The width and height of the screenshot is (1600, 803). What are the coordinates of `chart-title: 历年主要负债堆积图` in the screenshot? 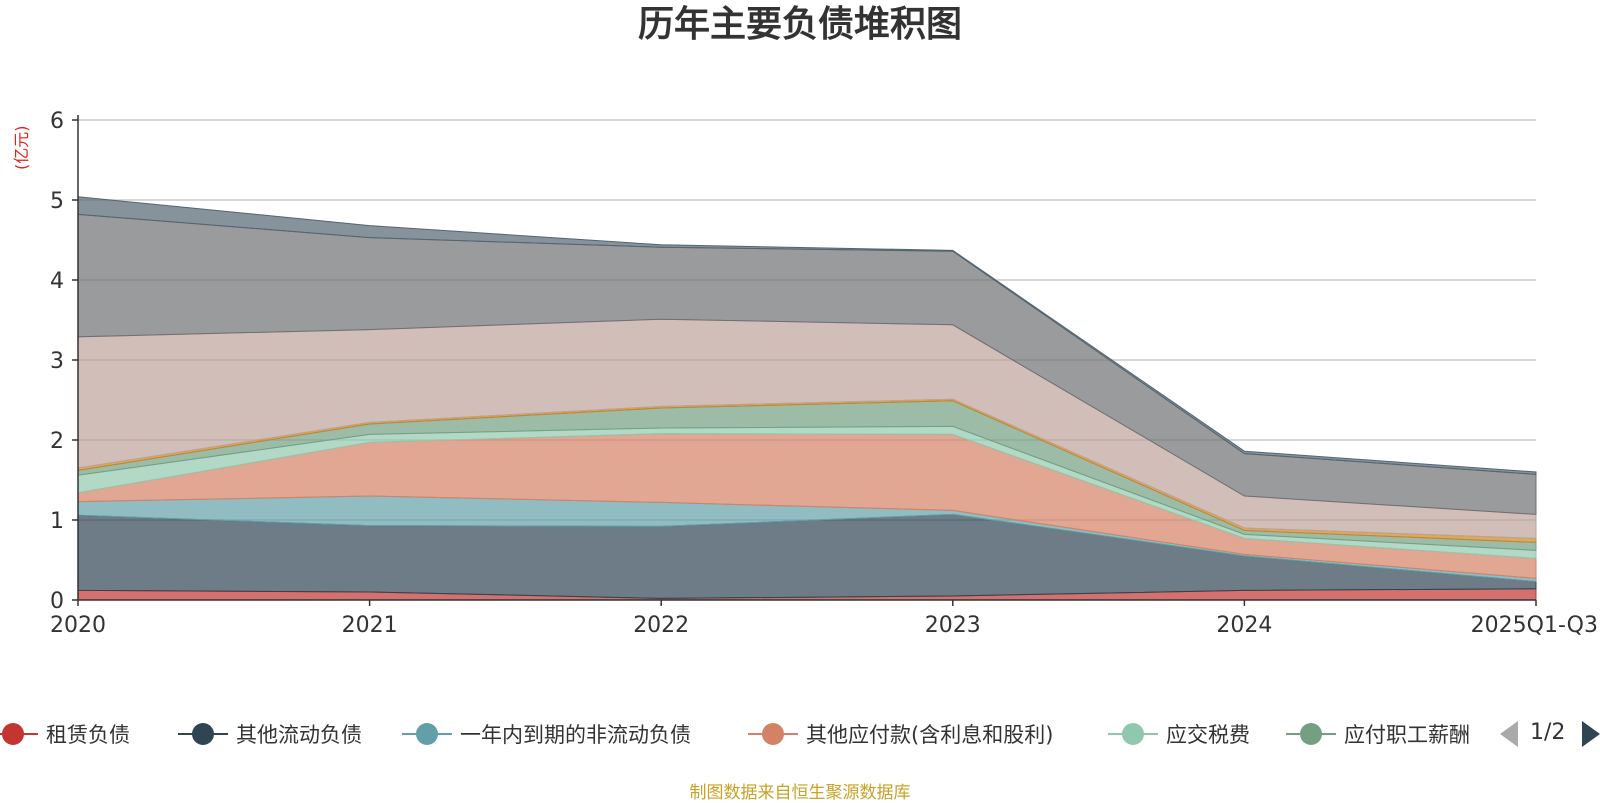 It's located at (799, 24).